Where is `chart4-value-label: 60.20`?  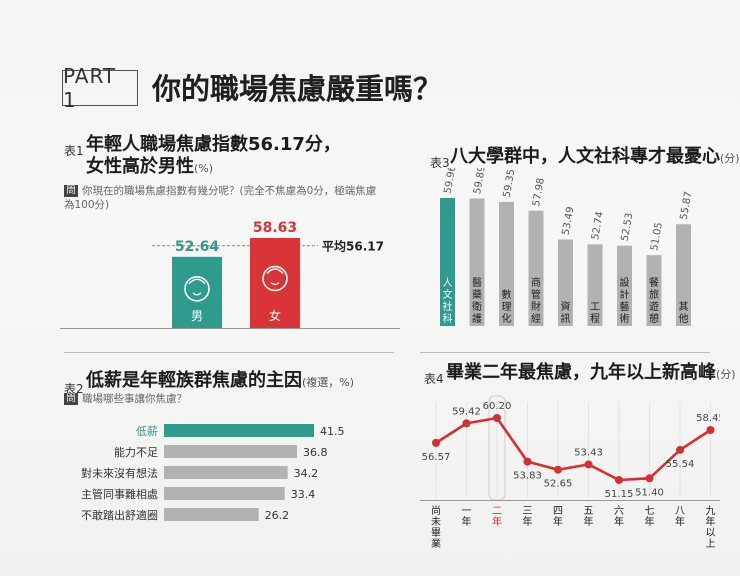
chart4-value-label: 60.20 is located at coordinates (497, 406).